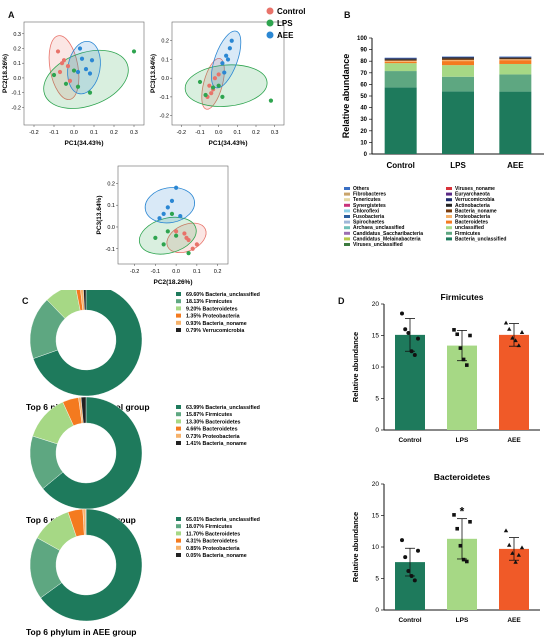 This screenshot has height=642, width=550. What do you see at coordinates (458, 122) in the screenshot?
I see `bar-segment-bacteria_unclassified` at bounding box center [458, 122].